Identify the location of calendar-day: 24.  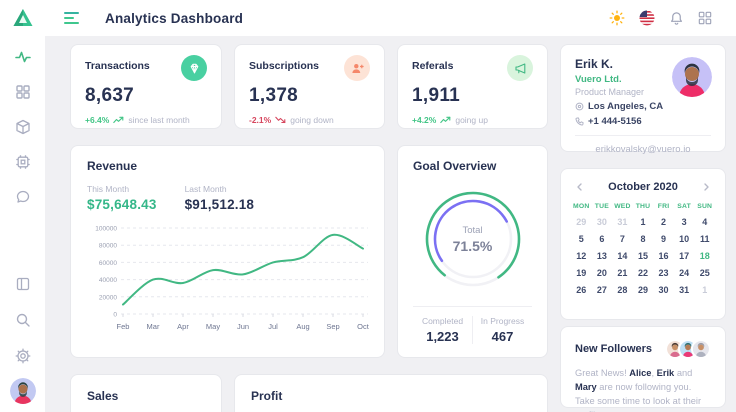
(684, 273).